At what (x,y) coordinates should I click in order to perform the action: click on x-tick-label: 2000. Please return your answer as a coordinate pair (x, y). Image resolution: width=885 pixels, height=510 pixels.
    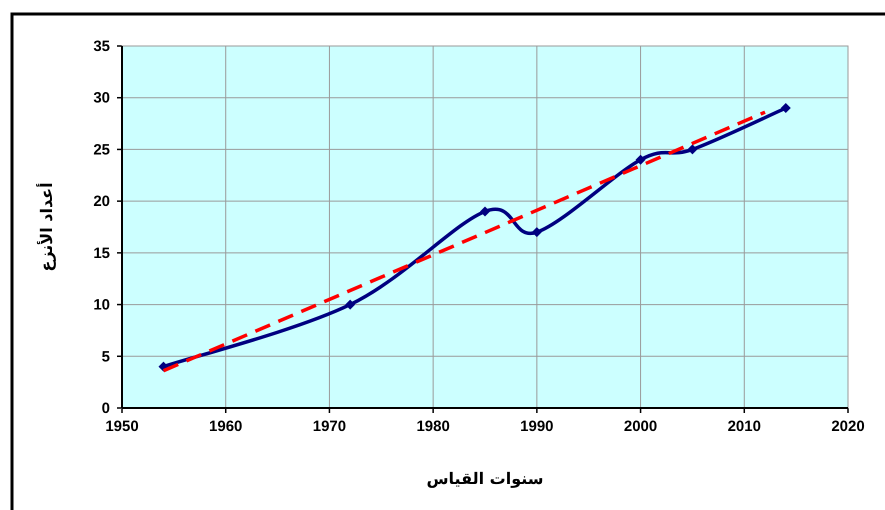
    Looking at the image, I should click on (641, 426).